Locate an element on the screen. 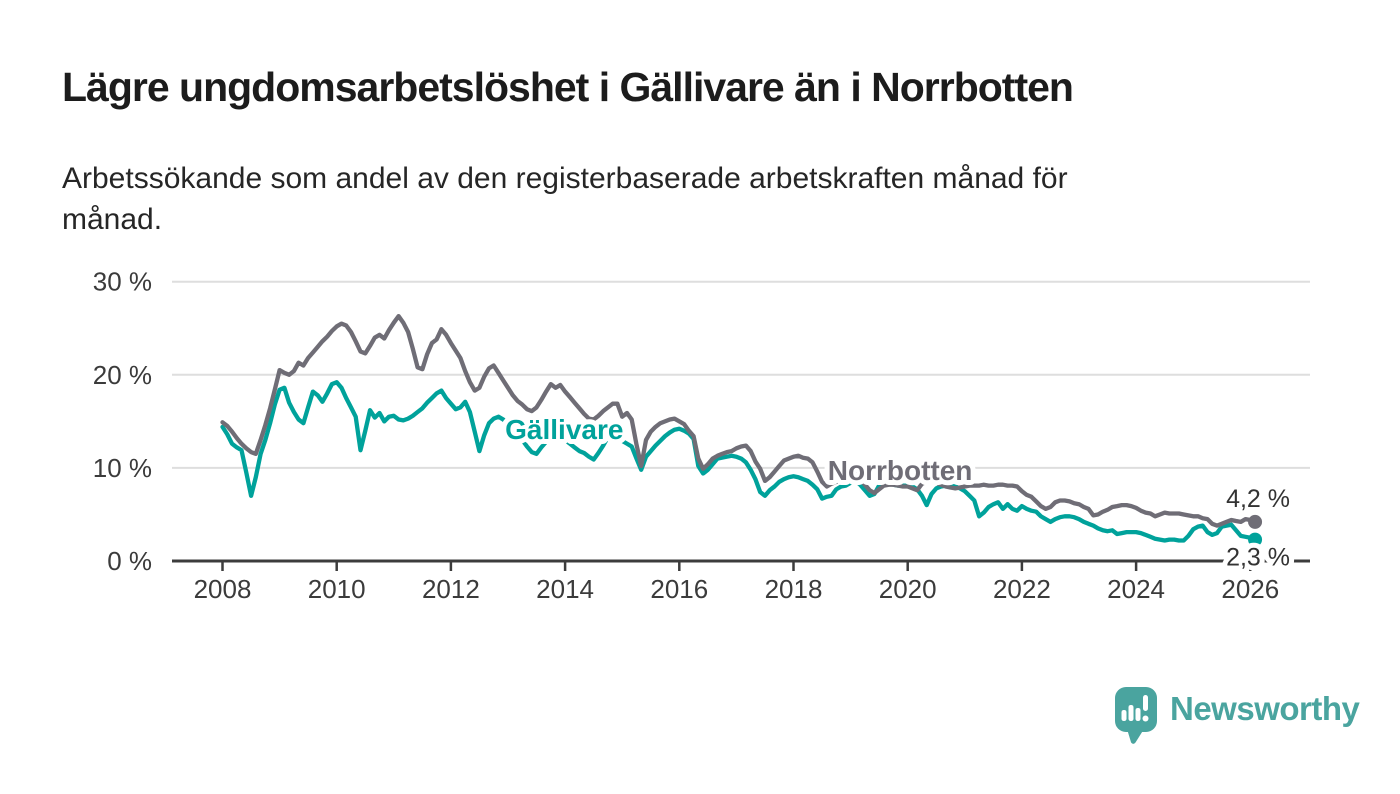  newsworthy-logo: Newsworthy is located at coordinates (1236, 716).